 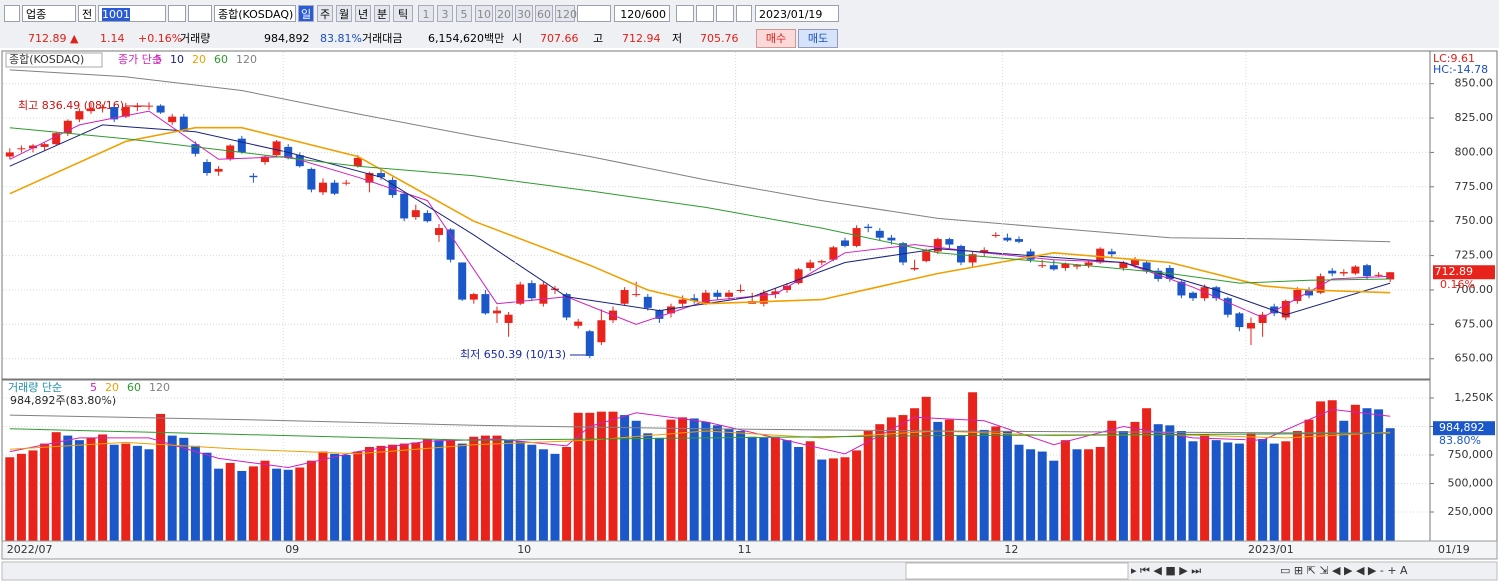 I want to click on low-label: 저, so click(x=677, y=38).